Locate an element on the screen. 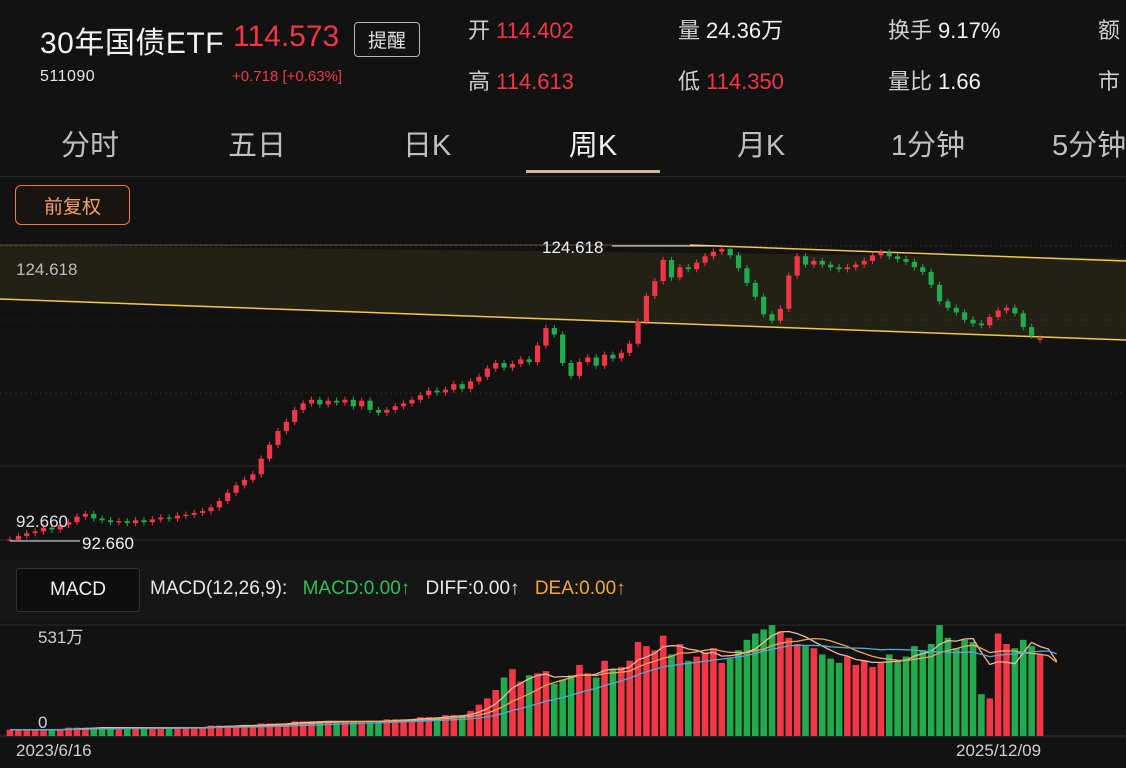 The width and height of the screenshot is (1126, 768). dea-value: DEA:0.00↑ is located at coordinates (580, 588).